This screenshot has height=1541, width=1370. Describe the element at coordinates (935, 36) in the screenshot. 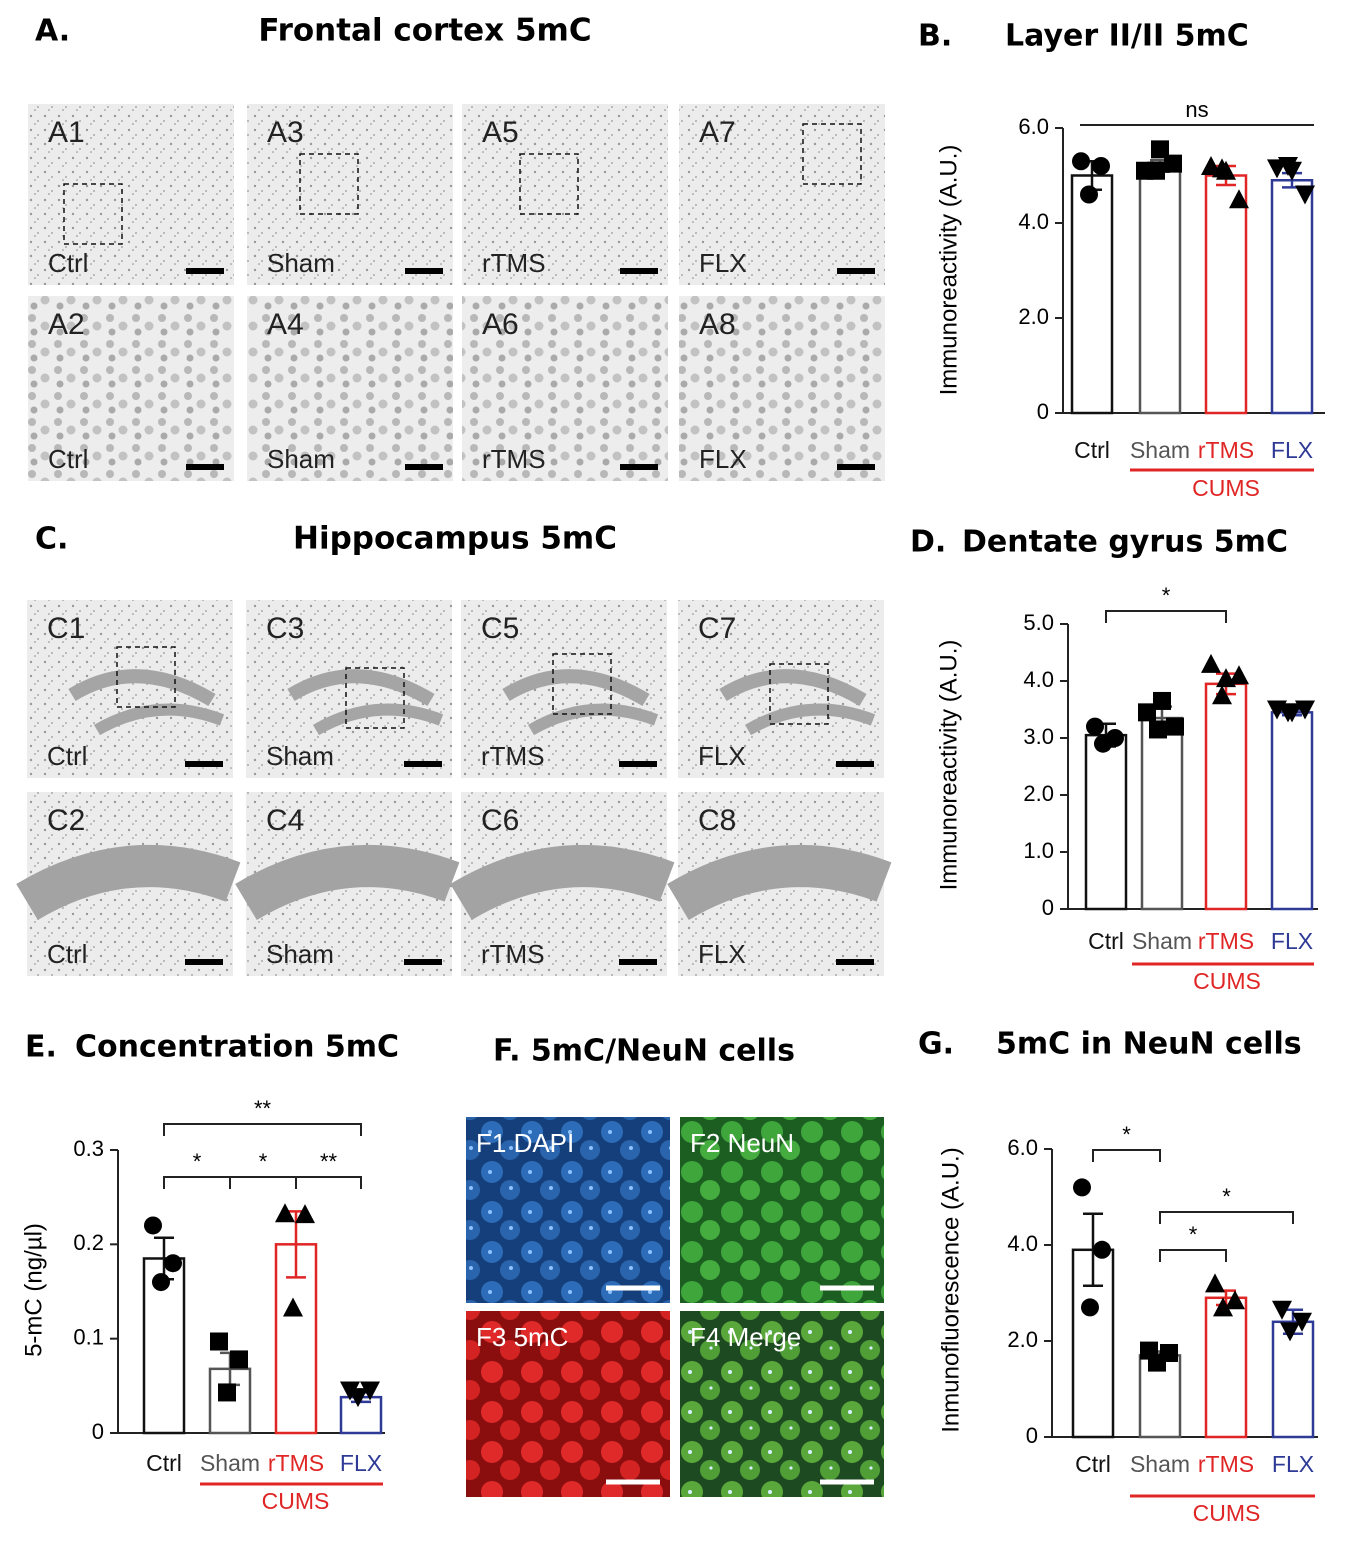

I see `panel-letter: B.` at that location.